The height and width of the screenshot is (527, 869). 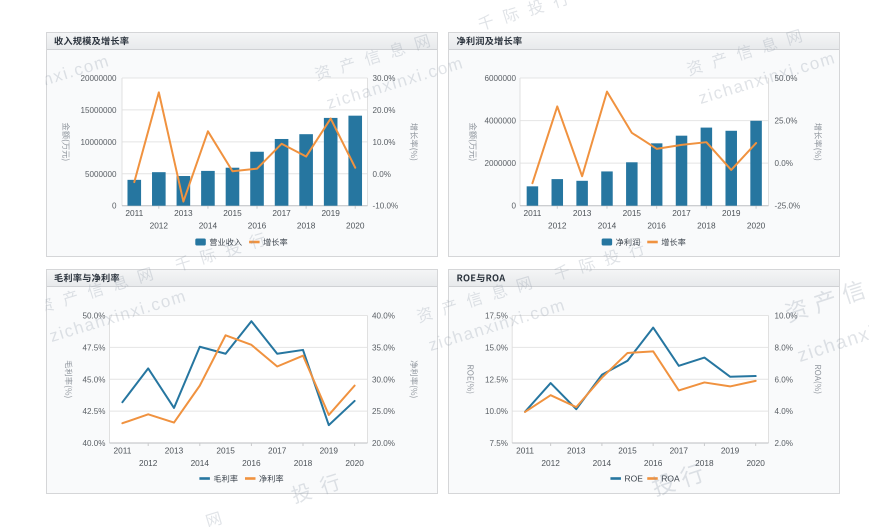 What do you see at coordinates (98, 110) in the screenshot?
I see `svg-text: 15000000` at bounding box center [98, 110].